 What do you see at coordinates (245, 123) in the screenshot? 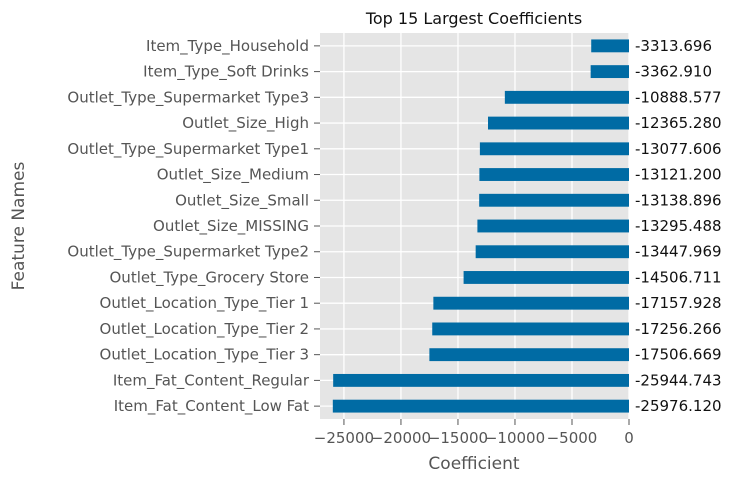
I see `y-tick-label: Outlet_Size_High` at bounding box center [245, 123].